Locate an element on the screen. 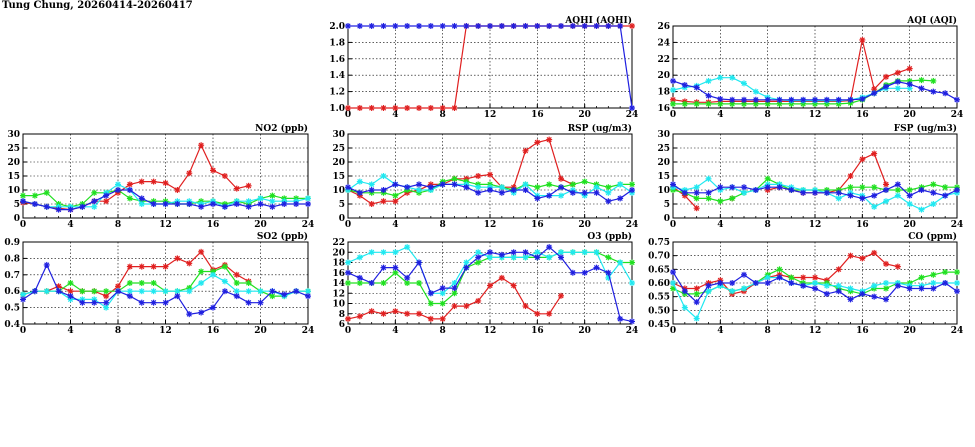 The height and width of the screenshot is (447, 975). y-tick-label: 15 is located at coordinates (338, 177).